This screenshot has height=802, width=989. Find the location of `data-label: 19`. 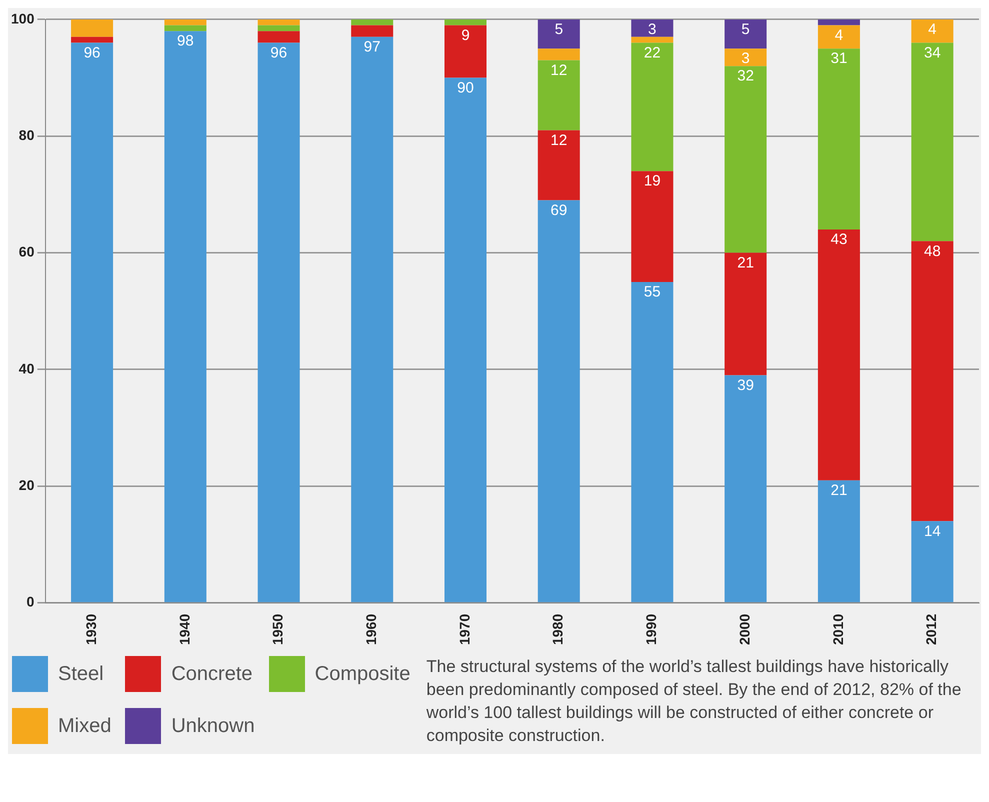

data-label: 19 is located at coordinates (652, 181).